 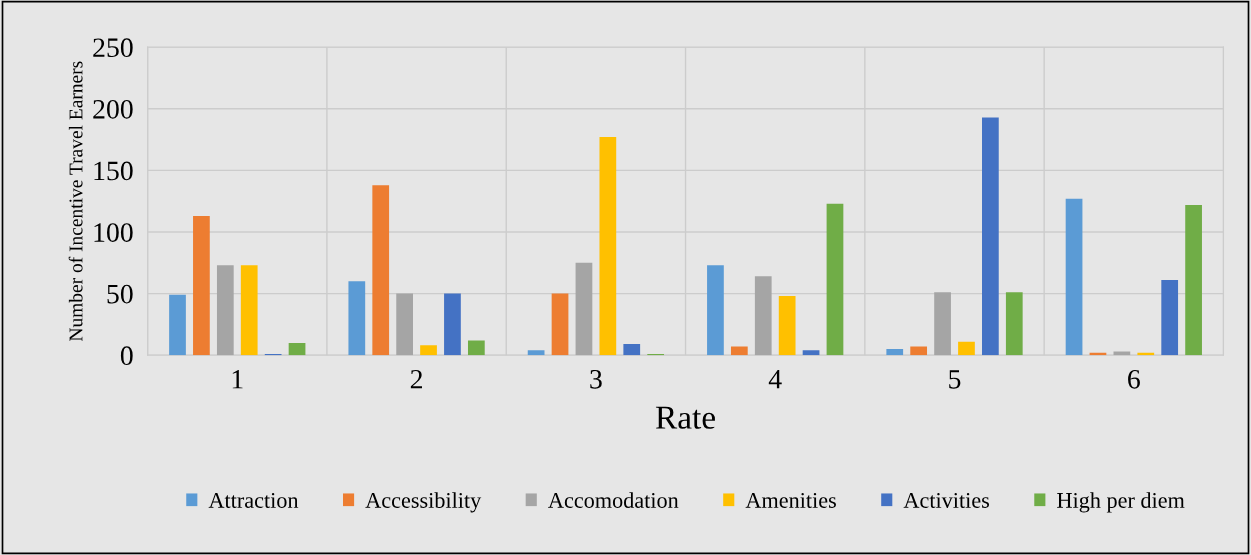 What do you see at coordinates (237, 379) in the screenshot?
I see `x-tick-label: 1` at bounding box center [237, 379].